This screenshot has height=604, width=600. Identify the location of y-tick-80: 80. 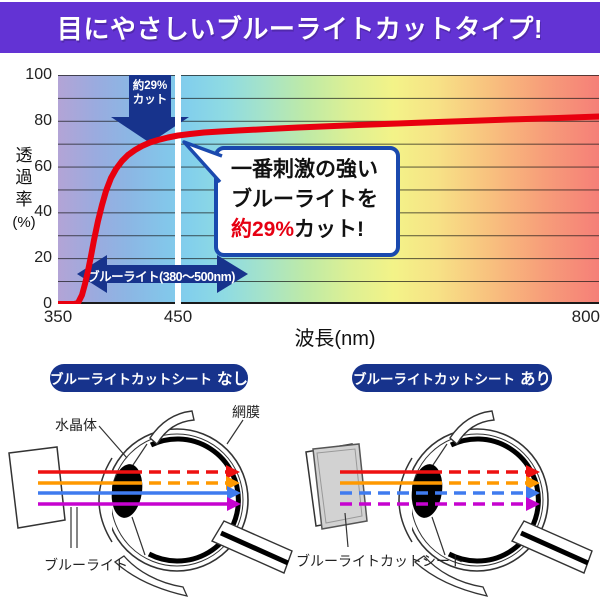
(43, 120).